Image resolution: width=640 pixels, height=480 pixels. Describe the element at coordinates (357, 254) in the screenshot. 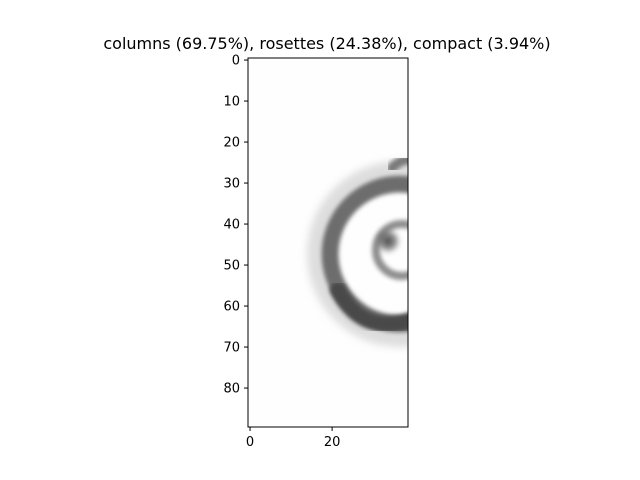

I see `ring-halo` at that location.